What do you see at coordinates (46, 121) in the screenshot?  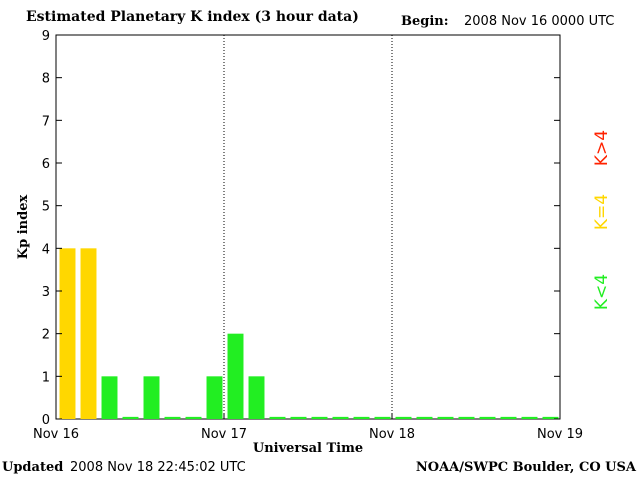 I see `y-tick-label: 7` at bounding box center [46, 121].